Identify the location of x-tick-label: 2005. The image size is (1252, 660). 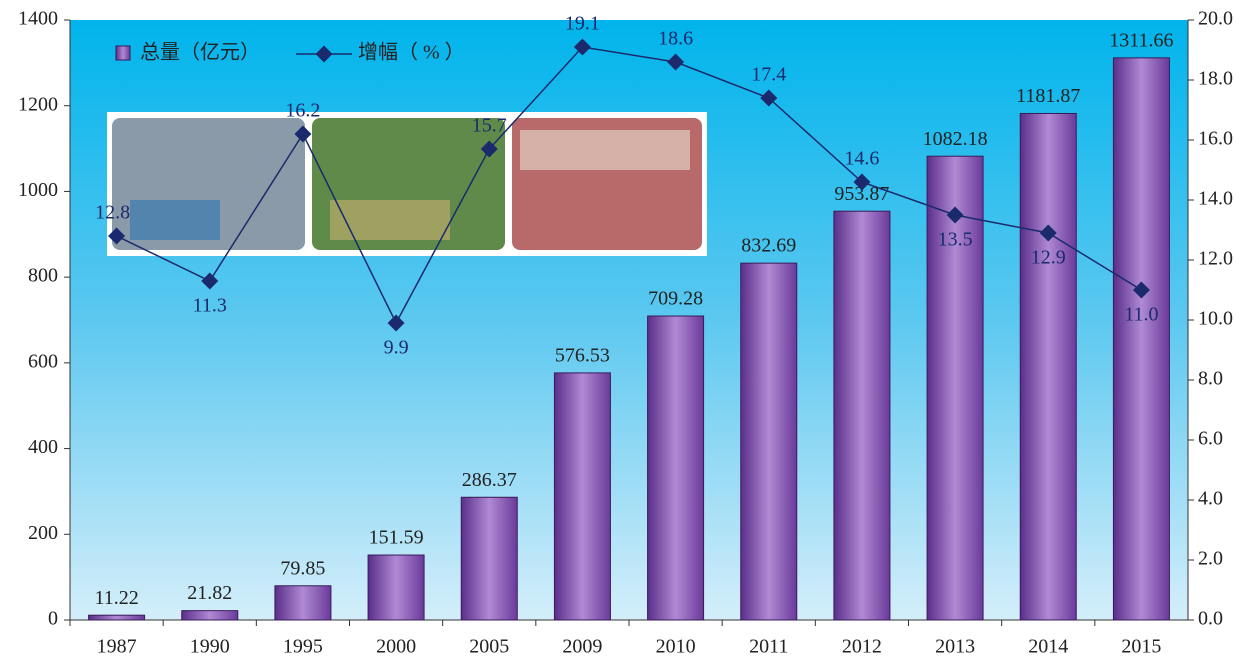
(489, 647).